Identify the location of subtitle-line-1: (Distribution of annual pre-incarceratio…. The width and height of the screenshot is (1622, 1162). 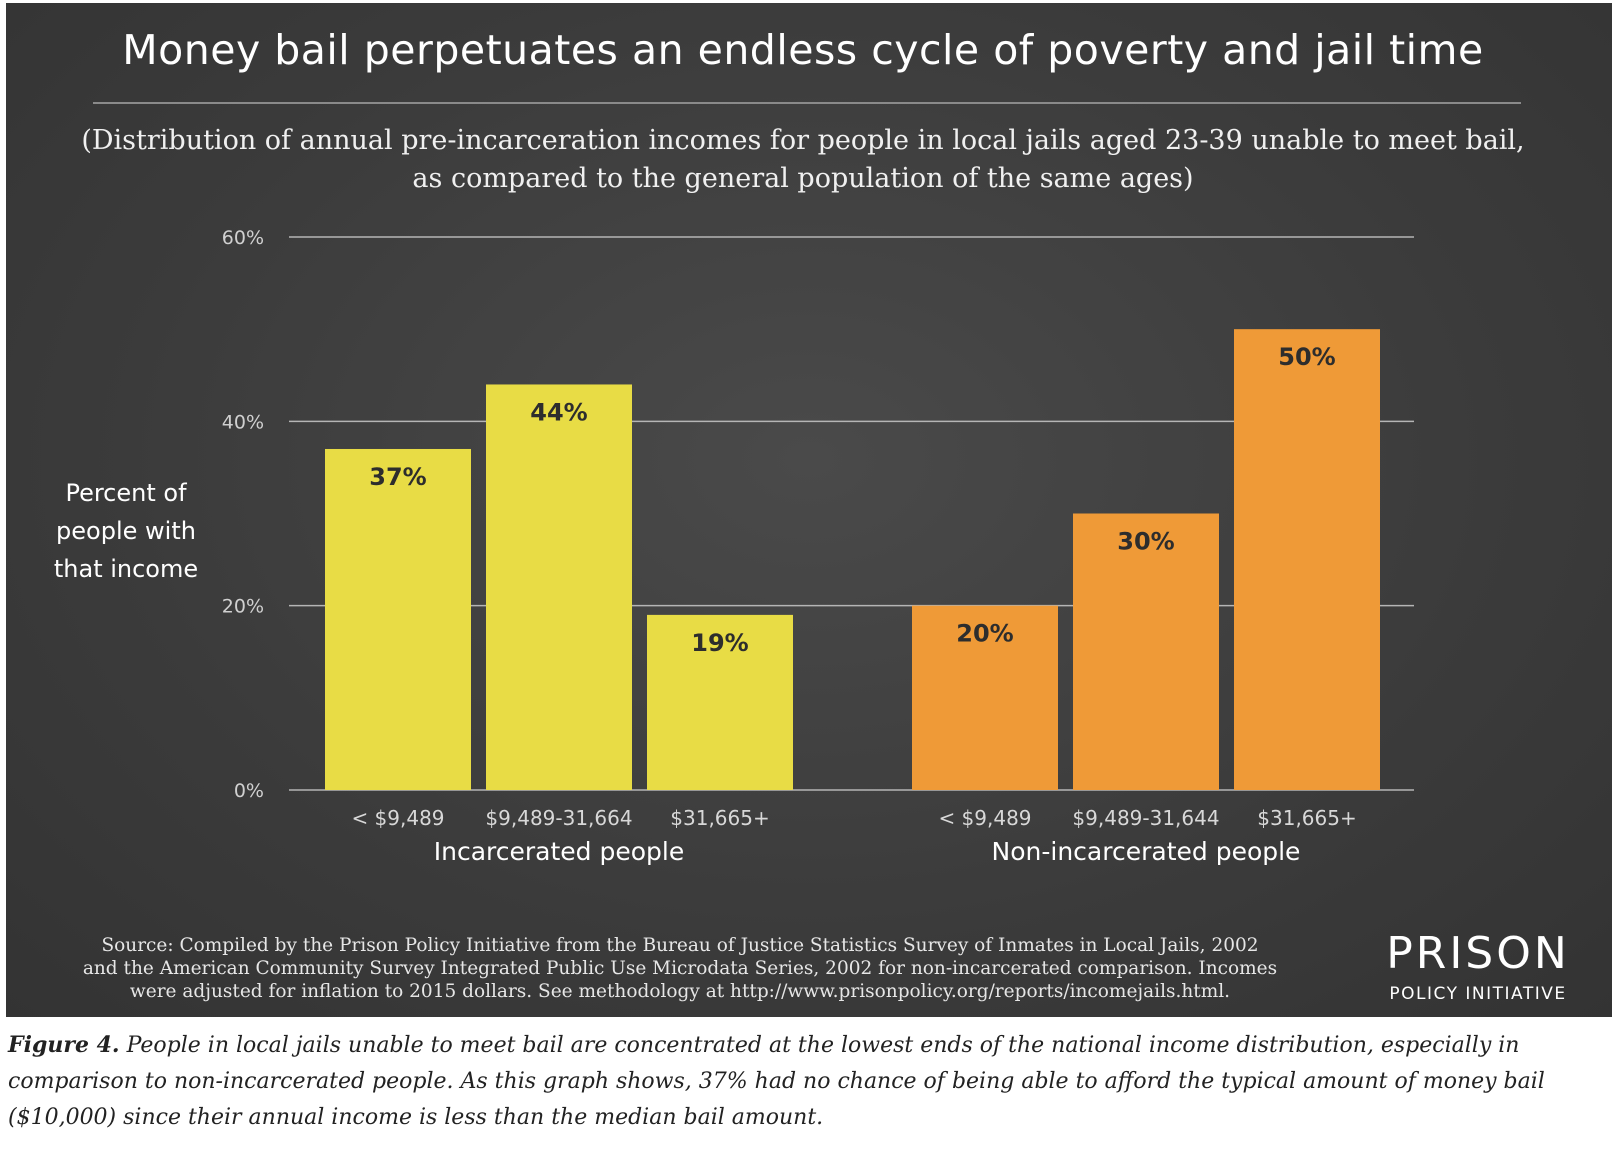
(803, 140).